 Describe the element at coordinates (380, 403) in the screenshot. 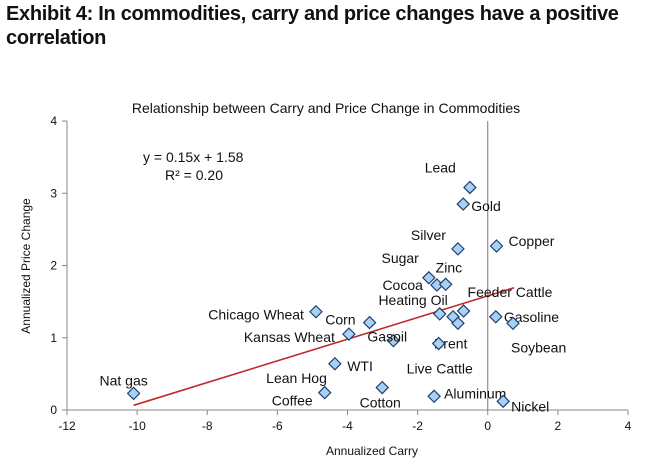

I see `point-label: Cotton` at that location.